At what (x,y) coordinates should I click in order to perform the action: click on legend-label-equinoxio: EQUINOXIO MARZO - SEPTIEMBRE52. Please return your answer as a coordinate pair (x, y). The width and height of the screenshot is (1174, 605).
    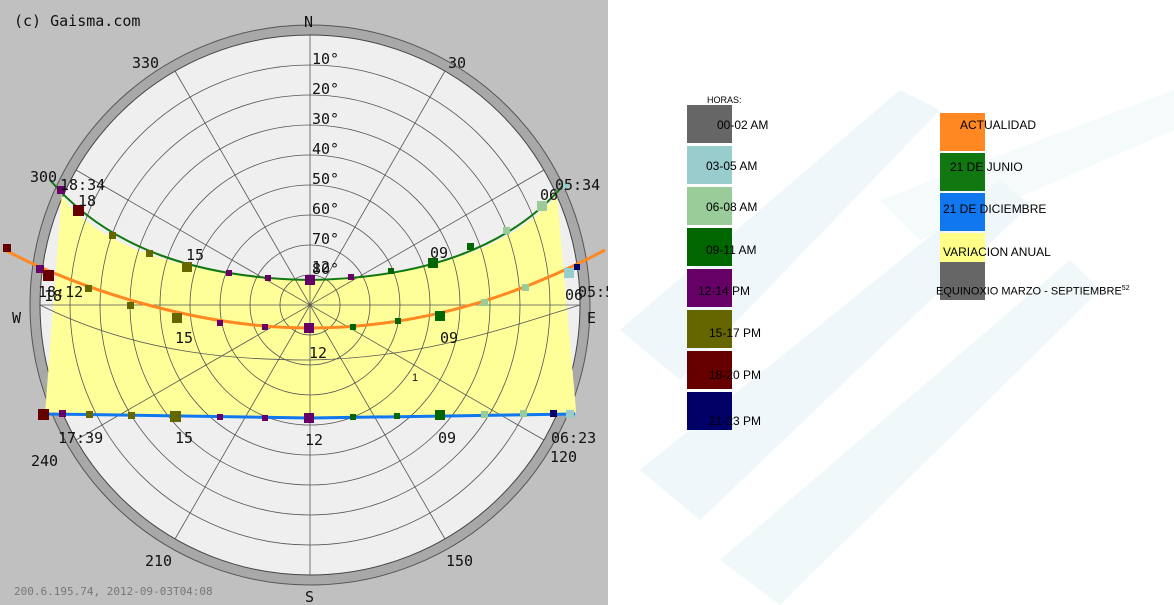
    Looking at the image, I should click on (1033, 291).